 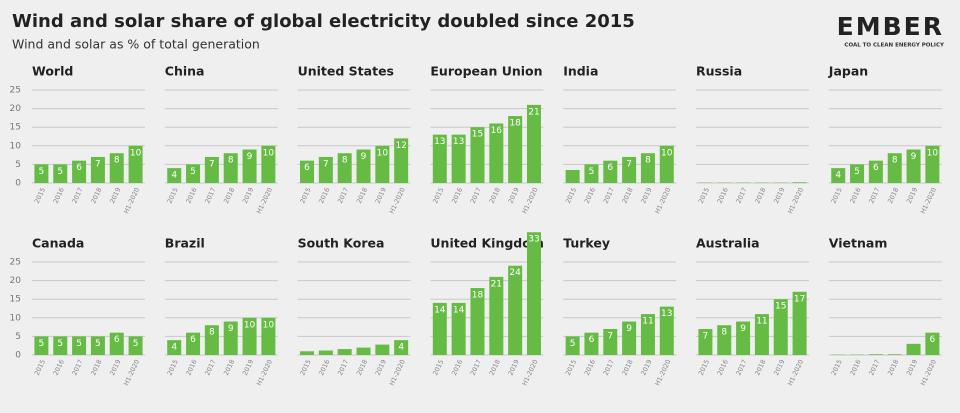 I want to click on value-label: 17, so click(x=799, y=299).